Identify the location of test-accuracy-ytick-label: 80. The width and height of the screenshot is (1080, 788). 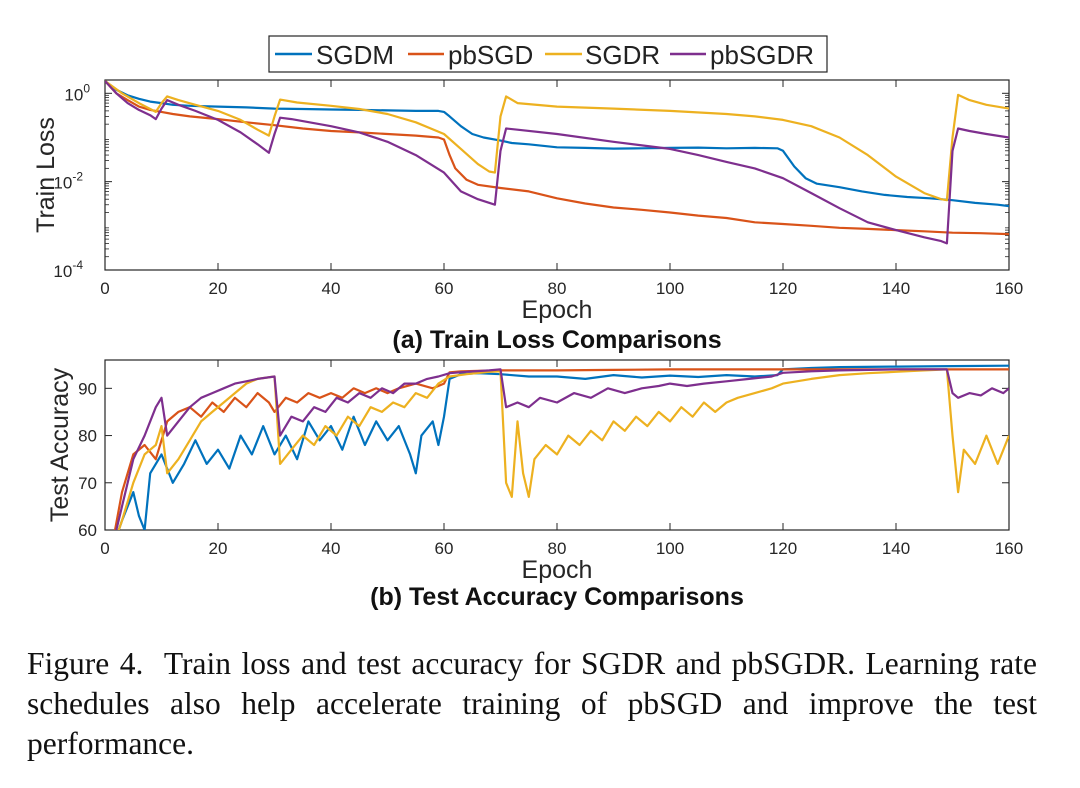
(87, 436).